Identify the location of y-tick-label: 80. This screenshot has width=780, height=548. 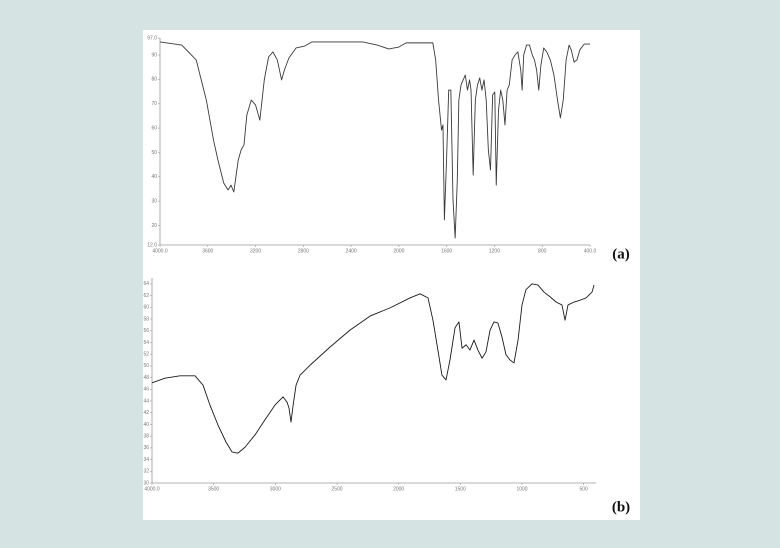
(154, 80).